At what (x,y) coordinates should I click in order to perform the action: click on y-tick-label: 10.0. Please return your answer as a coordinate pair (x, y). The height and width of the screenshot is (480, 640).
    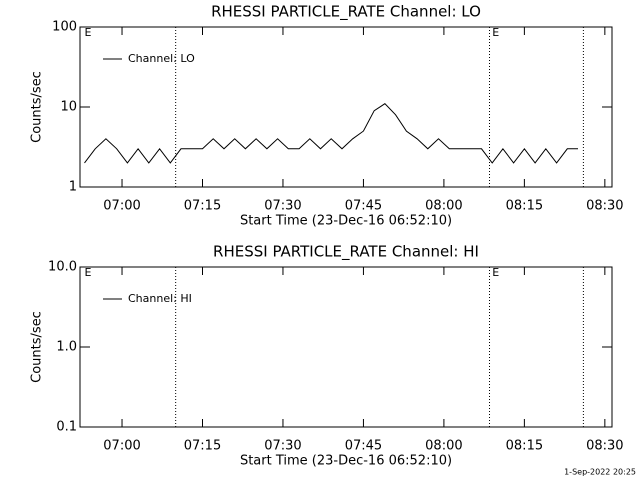
    Looking at the image, I should click on (62, 267).